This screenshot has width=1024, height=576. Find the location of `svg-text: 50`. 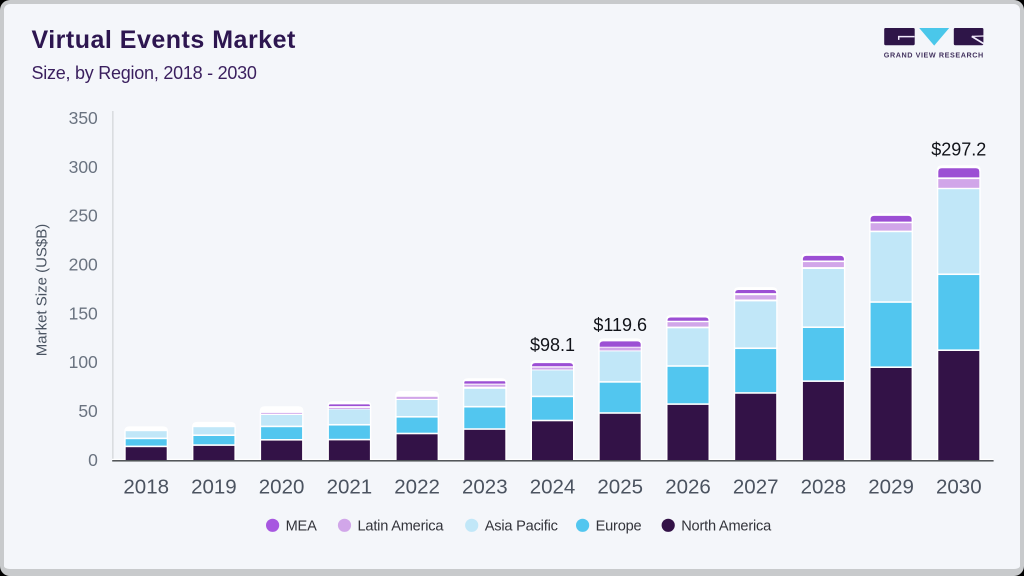

svg-text: 50 is located at coordinates (88, 411).